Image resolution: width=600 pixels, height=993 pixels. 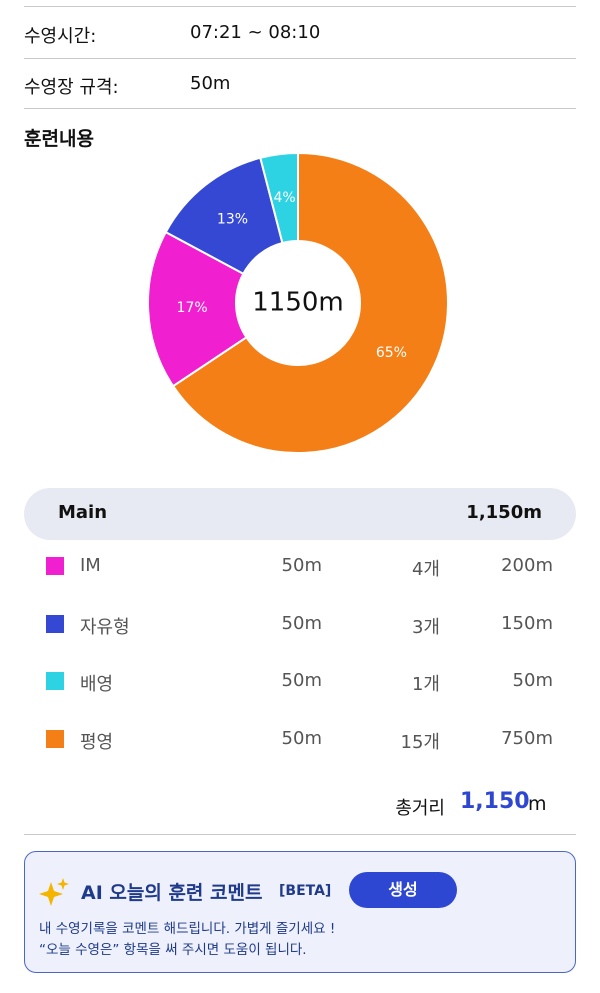 I want to click on lap-count: 4개, so click(x=425, y=569).